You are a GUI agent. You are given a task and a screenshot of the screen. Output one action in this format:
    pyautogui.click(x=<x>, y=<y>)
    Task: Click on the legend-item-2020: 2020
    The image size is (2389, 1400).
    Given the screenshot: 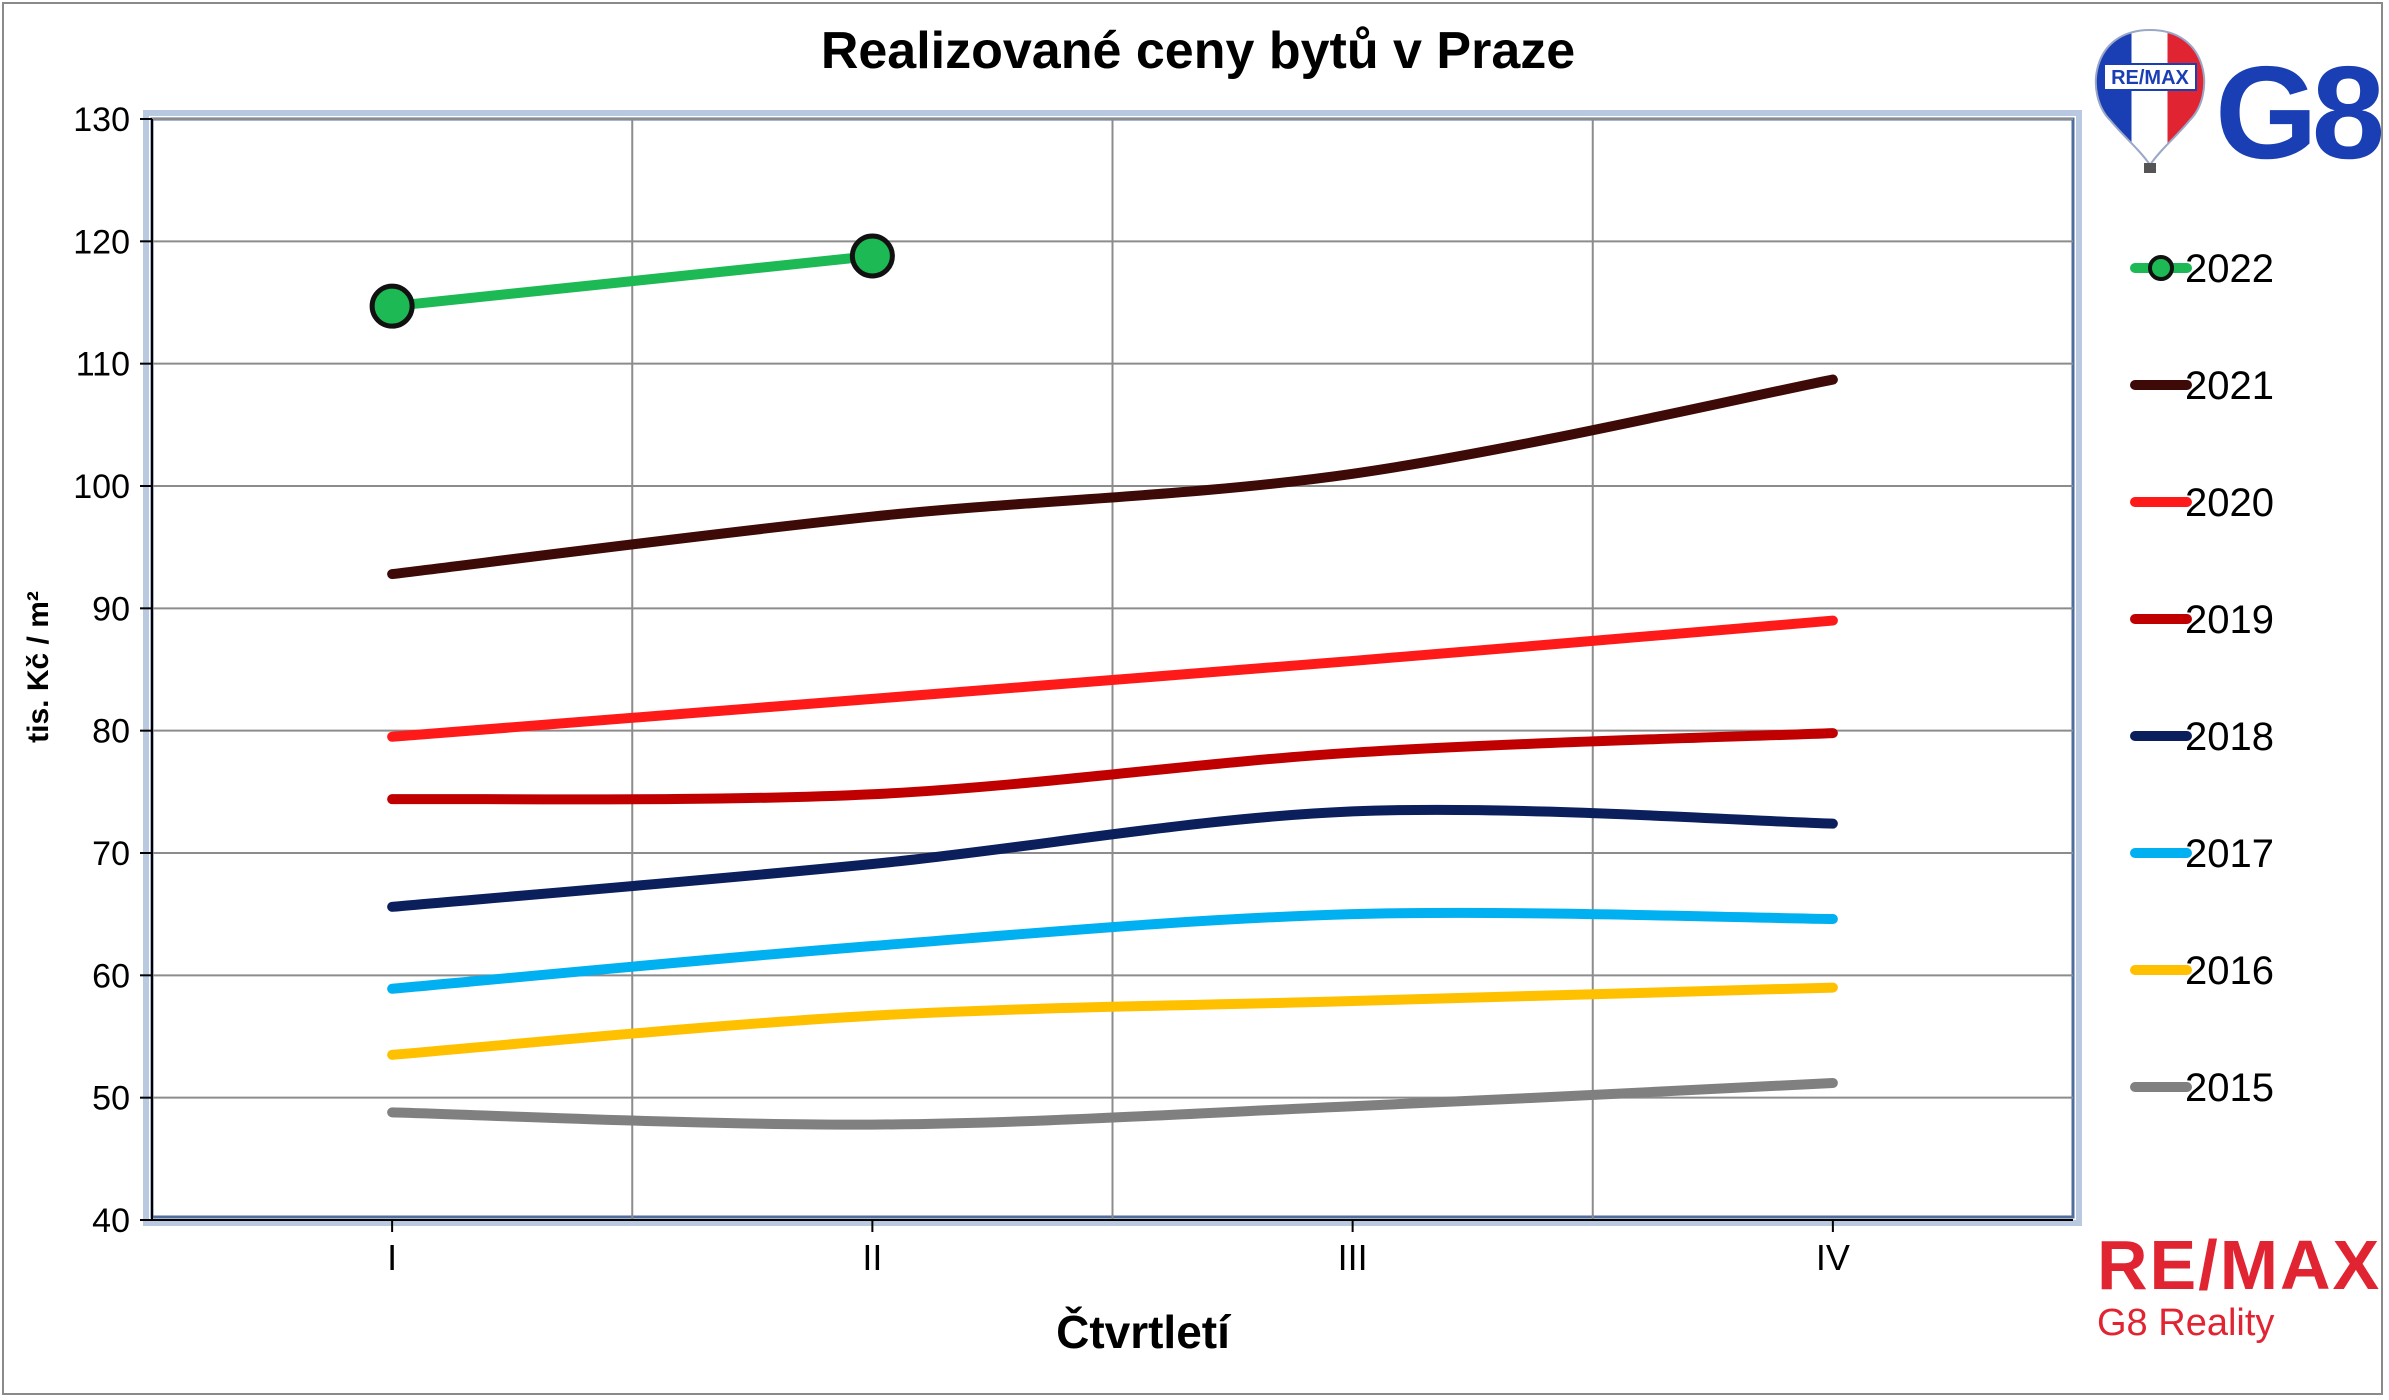 What is the action you would take?
    pyautogui.click(x=2202, y=503)
    